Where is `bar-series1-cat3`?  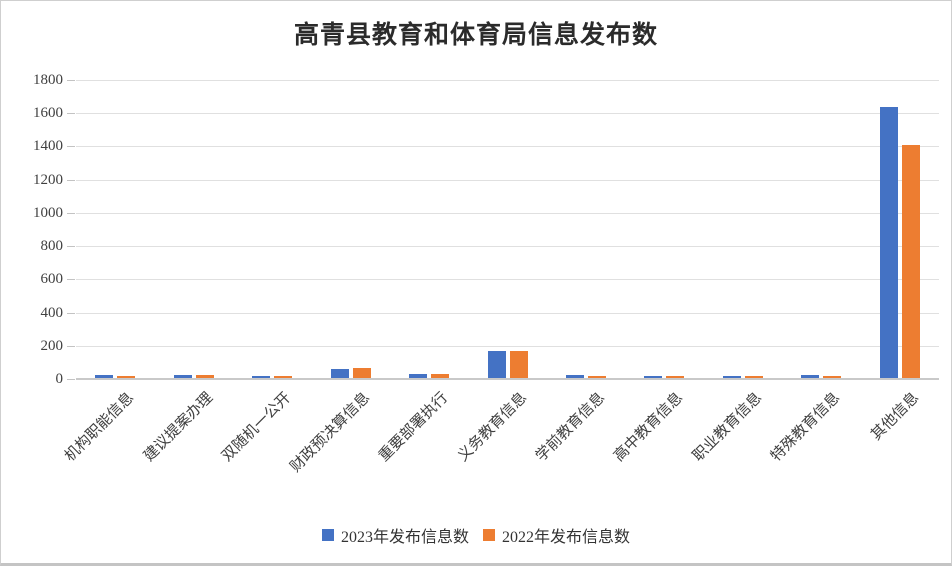
bar-series1-cat3 is located at coordinates (362, 373).